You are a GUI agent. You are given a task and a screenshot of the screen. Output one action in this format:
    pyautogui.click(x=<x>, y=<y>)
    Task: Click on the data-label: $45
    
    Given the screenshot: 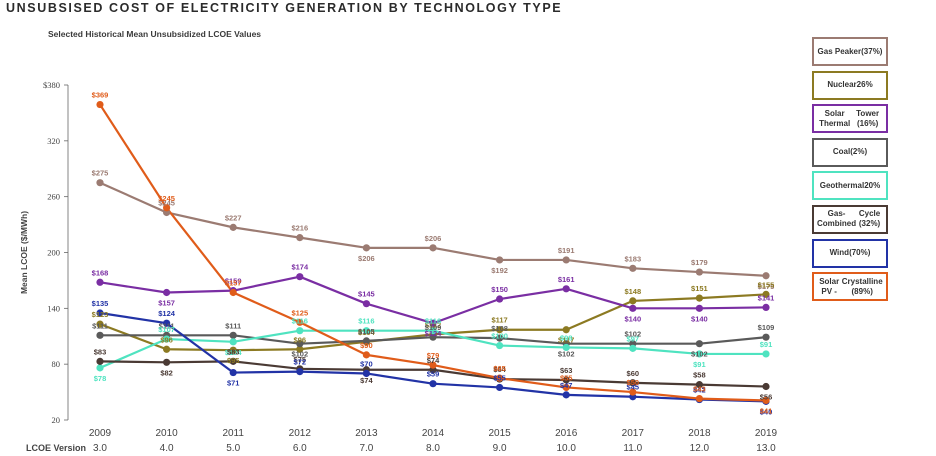 What is the action you would take?
    pyautogui.click(x=633, y=387)
    